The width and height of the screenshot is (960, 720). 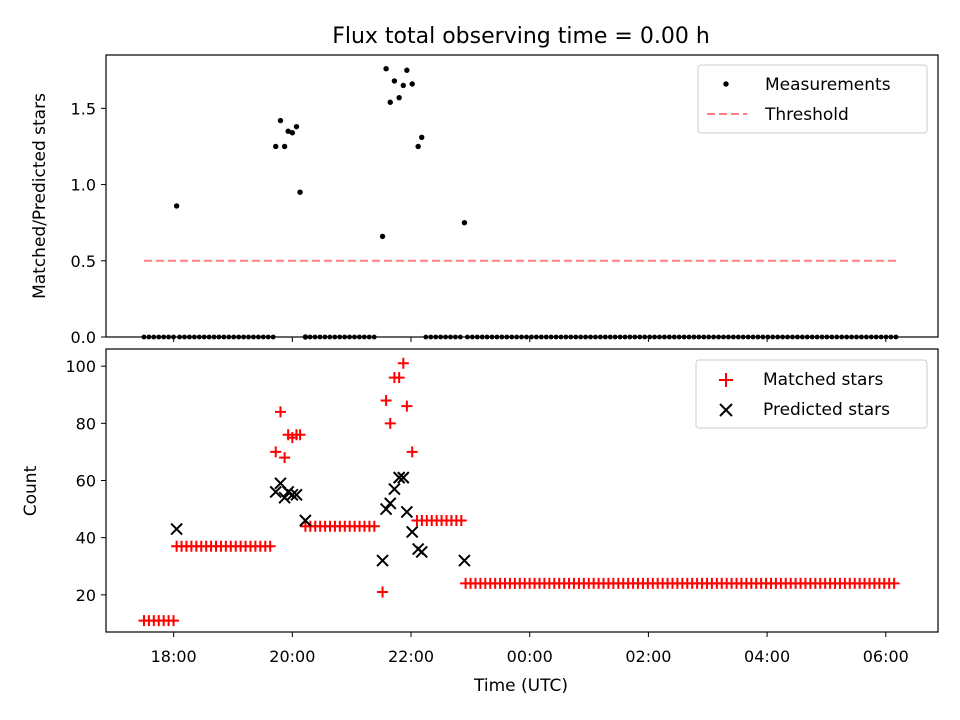 What do you see at coordinates (83, 261) in the screenshot?
I see `top-y-tick-label: 0.5` at bounding box center [83, 261].